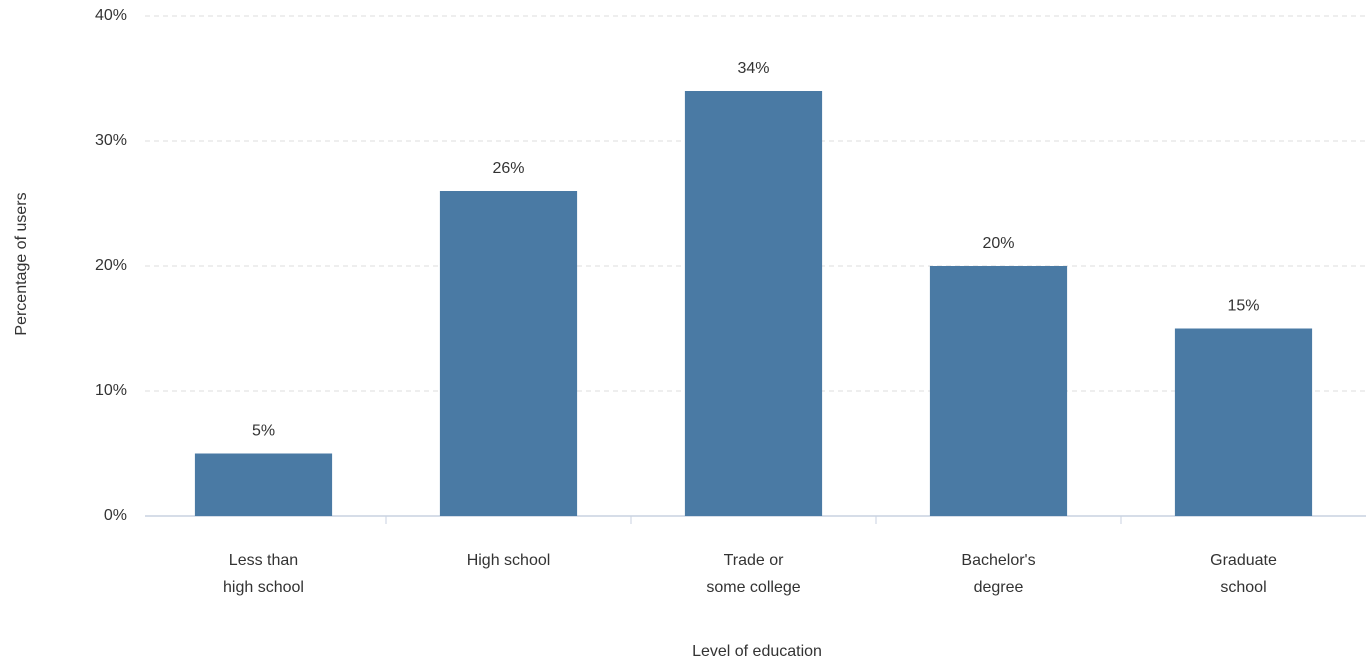 The image size is (1366, 663). What do you see at coordinates (508, 168) in the screenshot?
I see `data-label: 26%` at bounding box center [508, 168].